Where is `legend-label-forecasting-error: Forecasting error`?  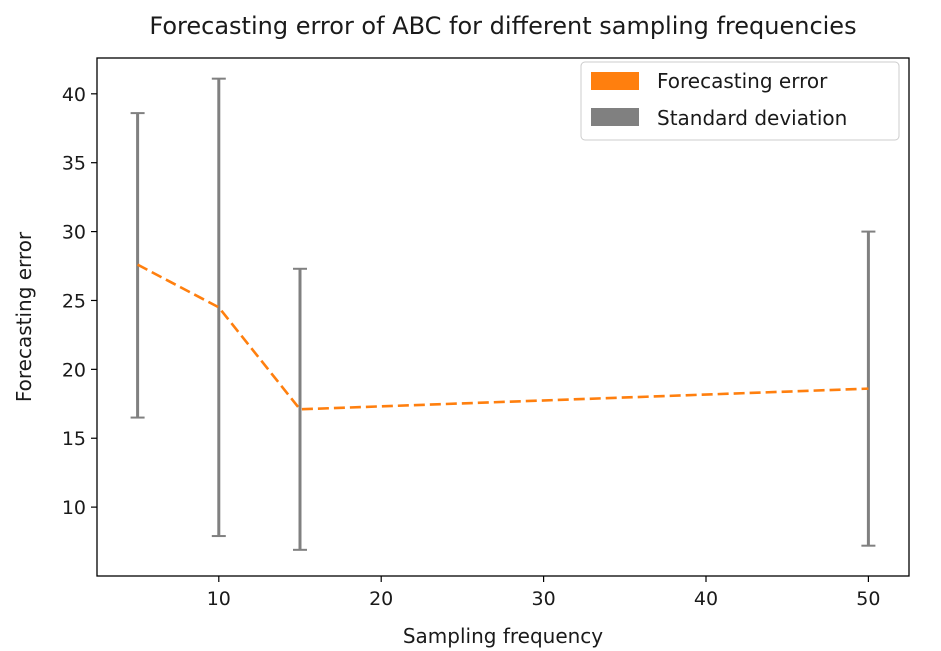 legend-label-forecasting-error: Forecasting error is located at coordinates (742, 81).